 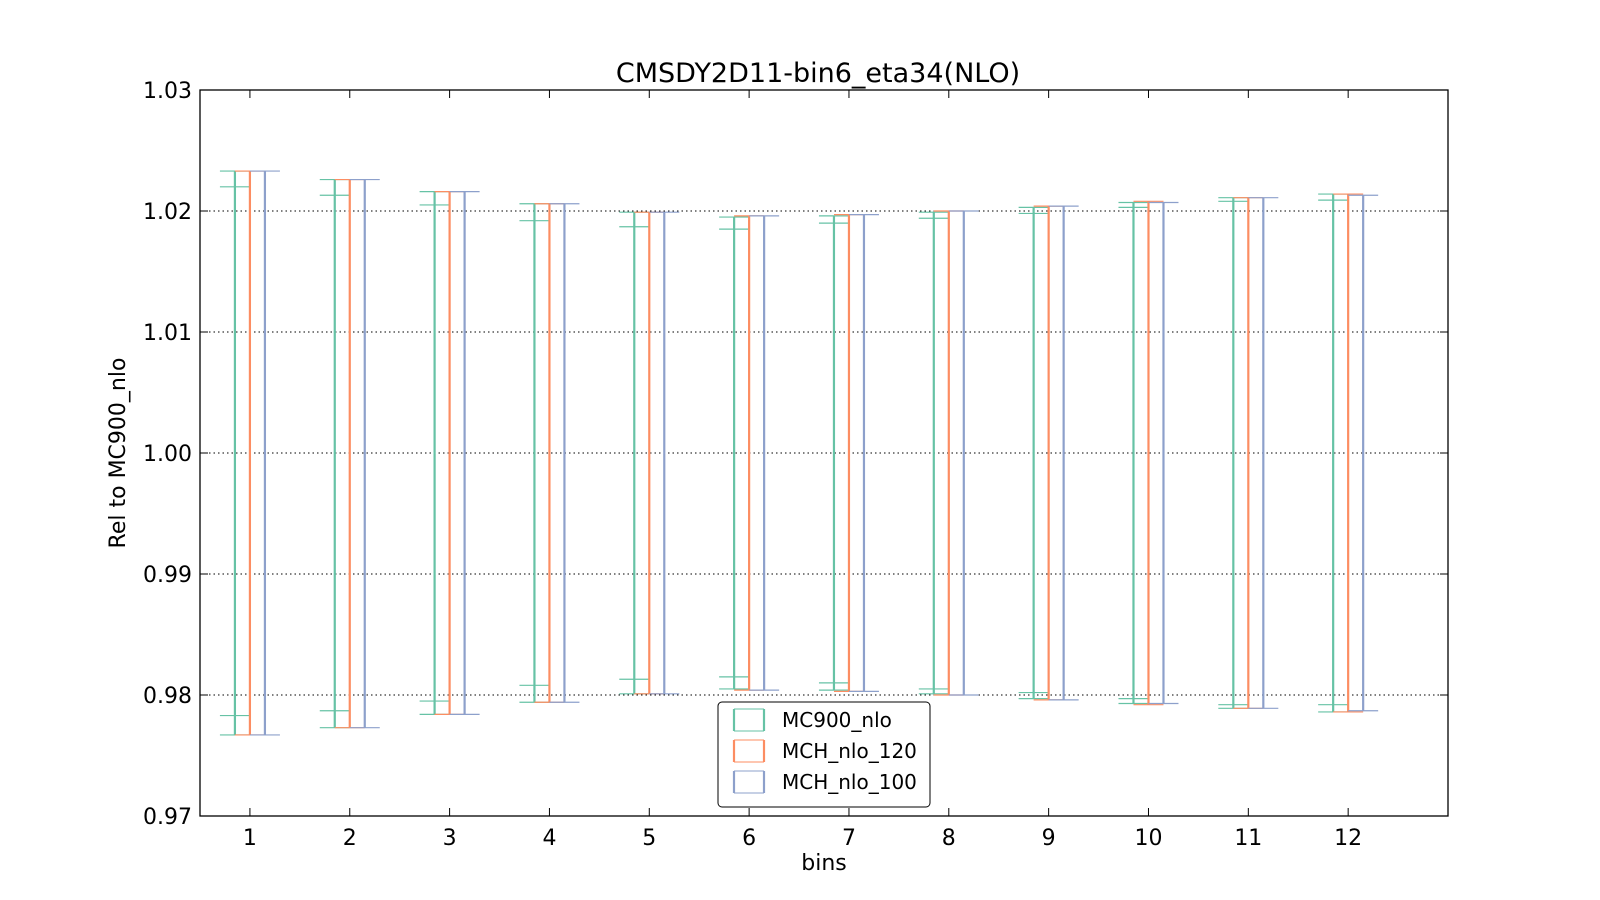 I want to click on x-tick-label: 8, so click(x=949, y=838).